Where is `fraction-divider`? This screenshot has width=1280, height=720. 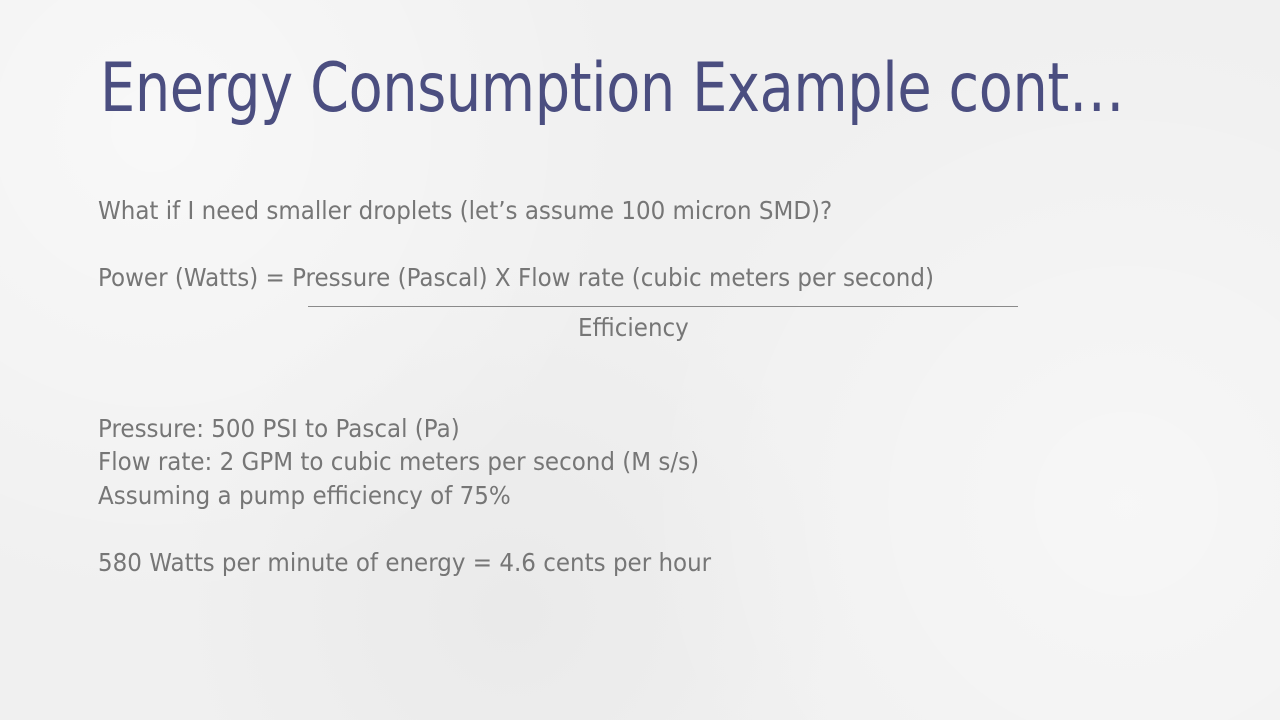
fraction-divider is located at coordinates (663, 306).